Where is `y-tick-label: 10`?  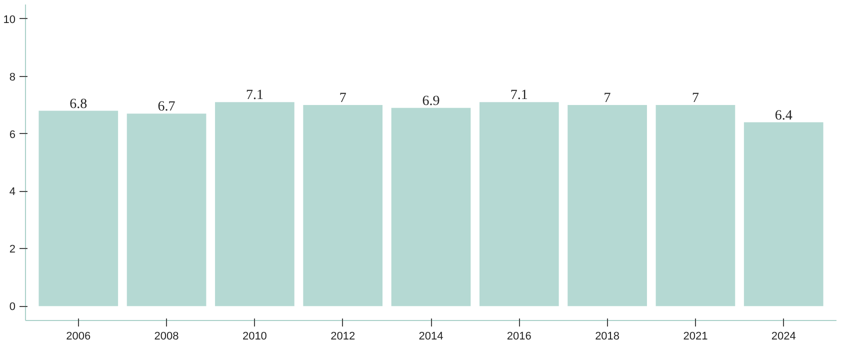 y-tick-label: 10 is located at coordinates (9, 20).